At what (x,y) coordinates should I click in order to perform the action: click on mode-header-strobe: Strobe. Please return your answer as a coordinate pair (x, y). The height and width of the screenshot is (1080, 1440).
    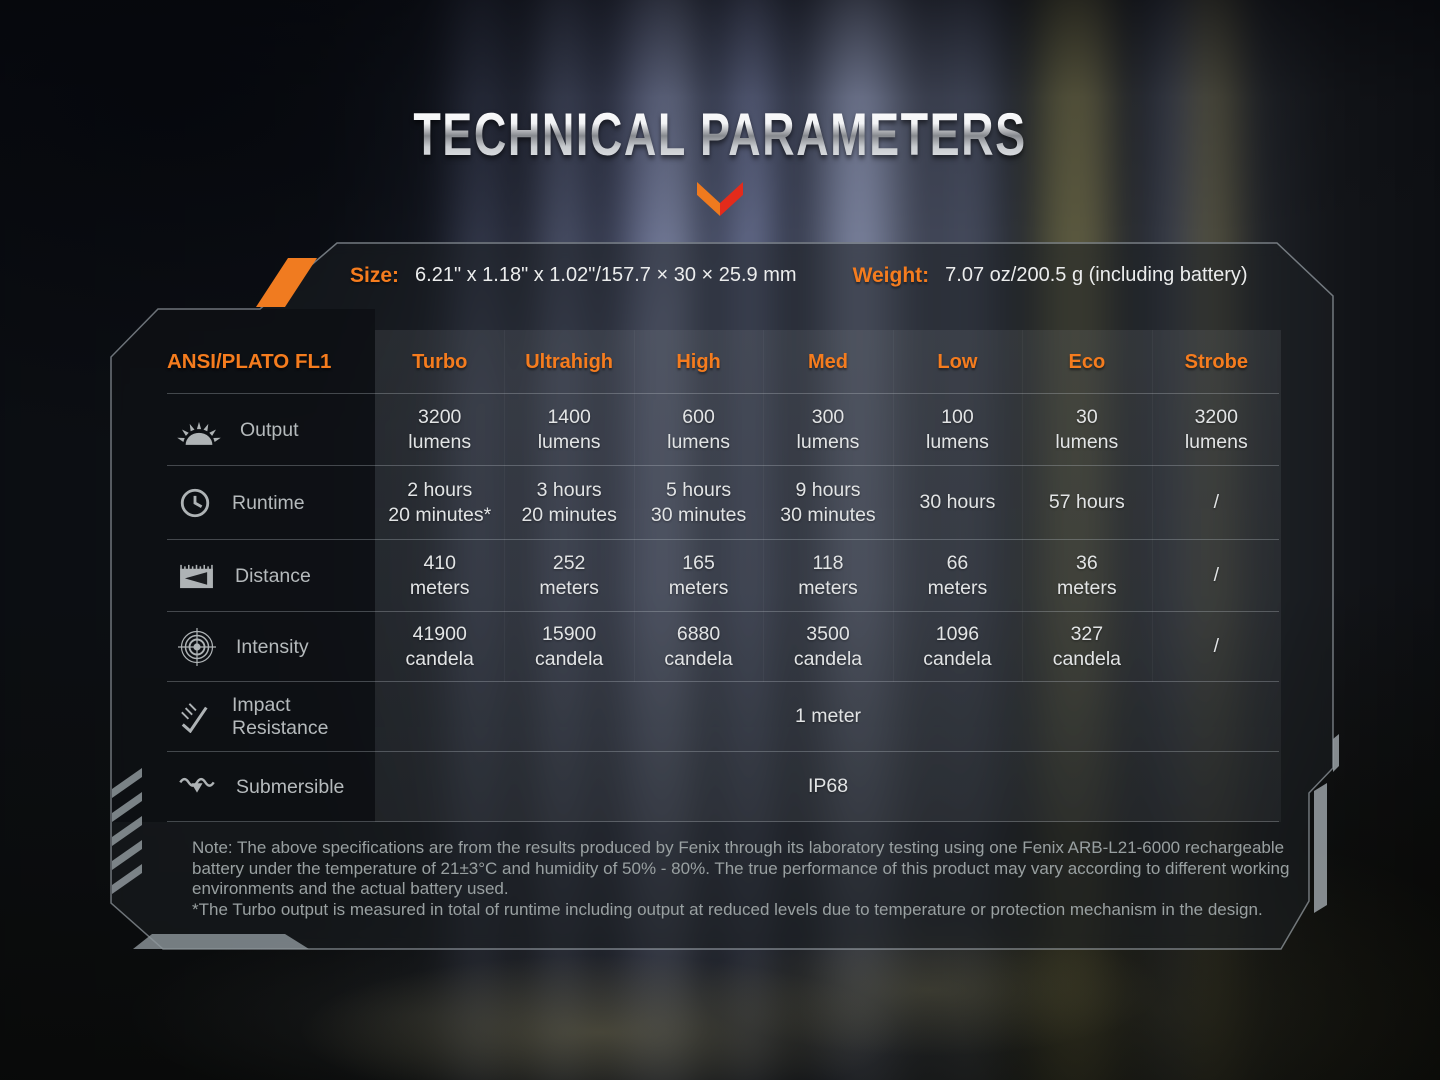
    Looking at the image, I should click on (1216, 362).